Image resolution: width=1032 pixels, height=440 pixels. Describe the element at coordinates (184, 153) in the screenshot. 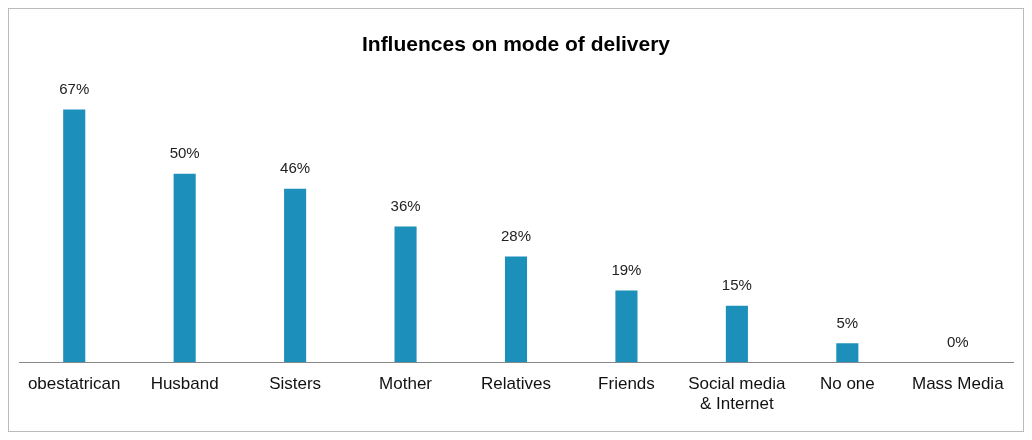

I see `data-label: 50%` at that location.